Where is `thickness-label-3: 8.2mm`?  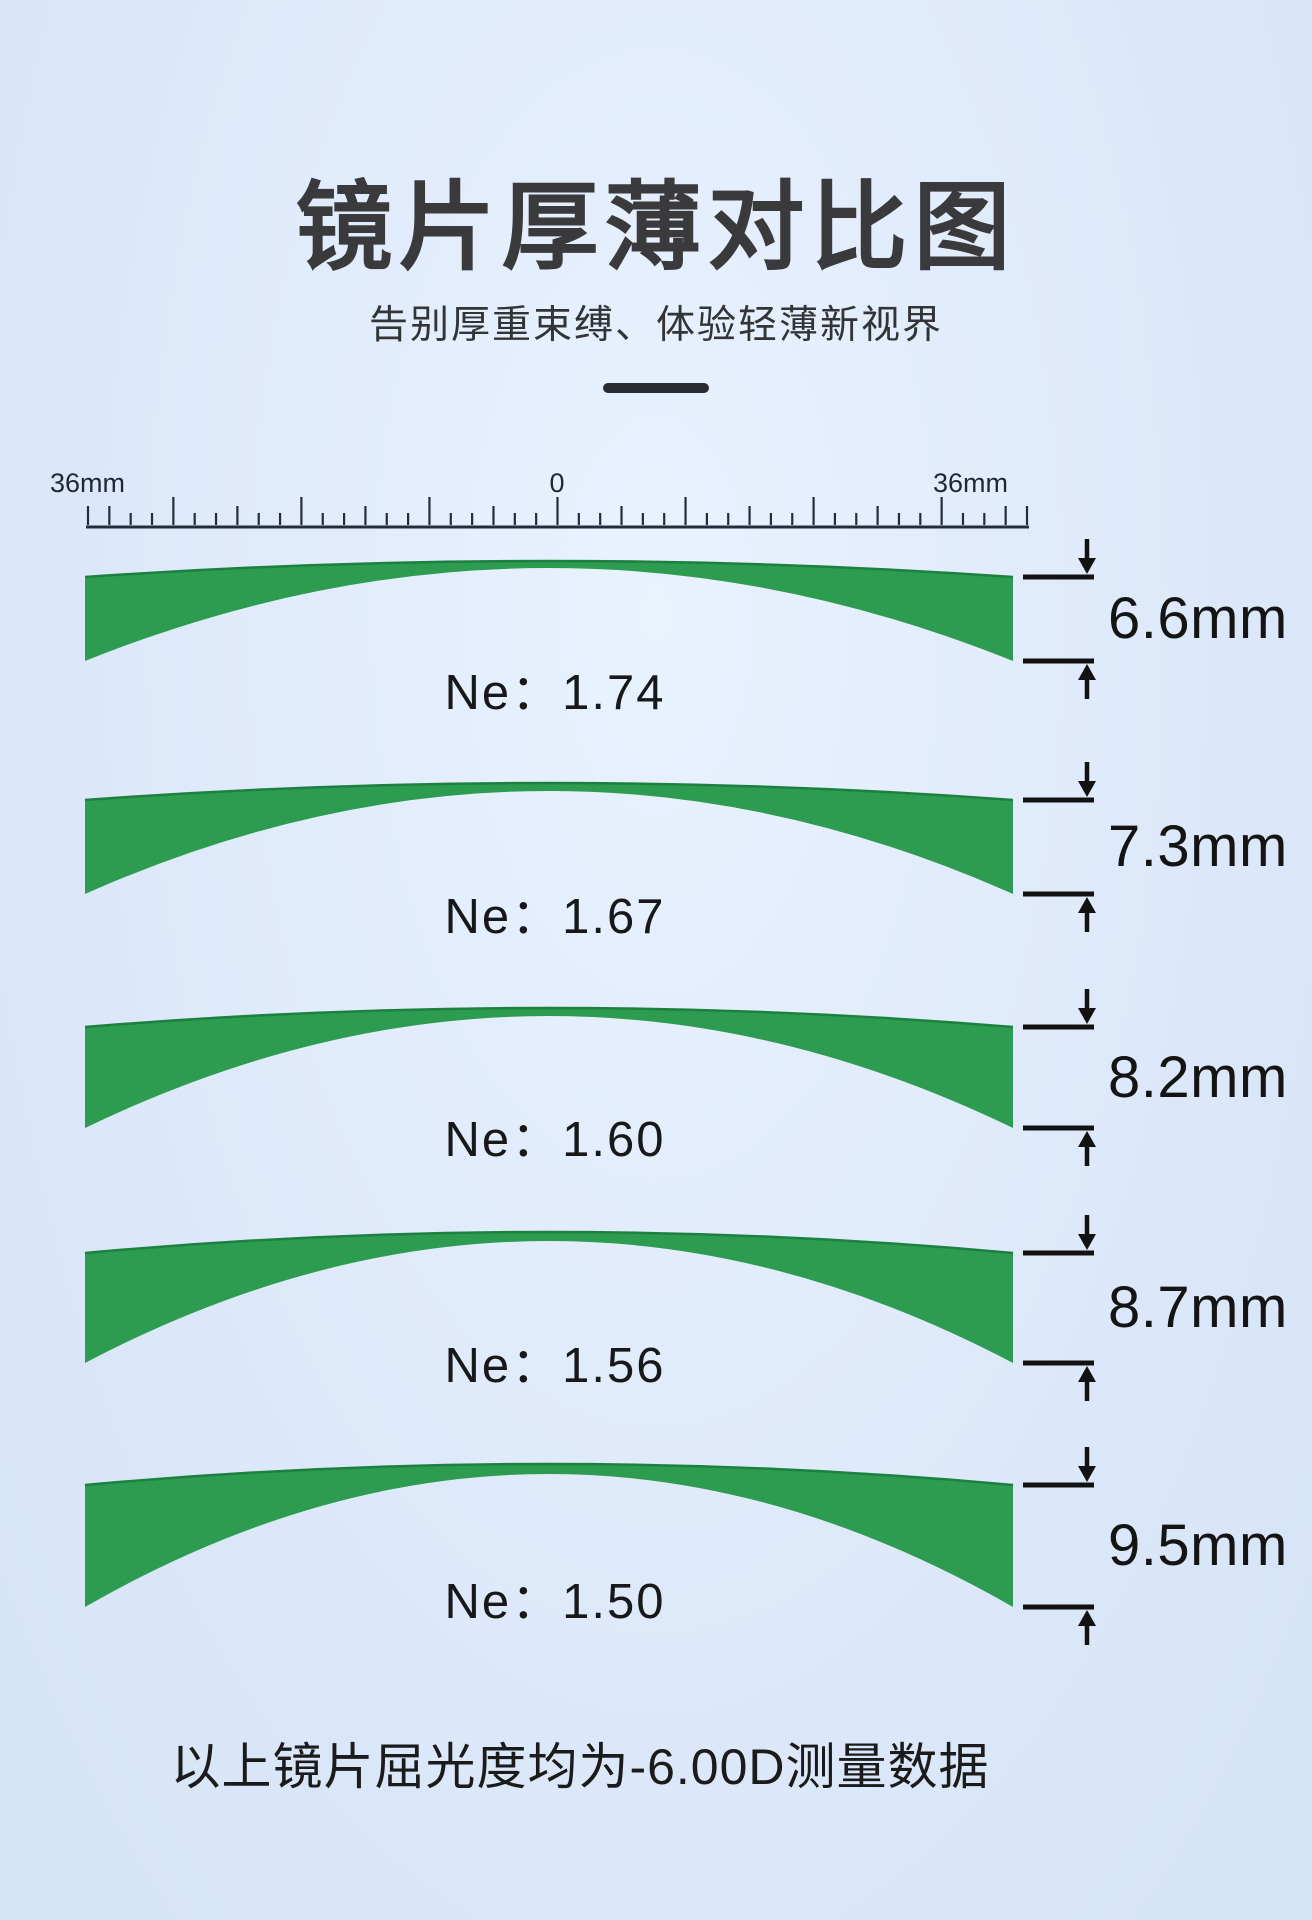
thickness-label-3: 8.2mm is located at coordinates (1198, 1077).